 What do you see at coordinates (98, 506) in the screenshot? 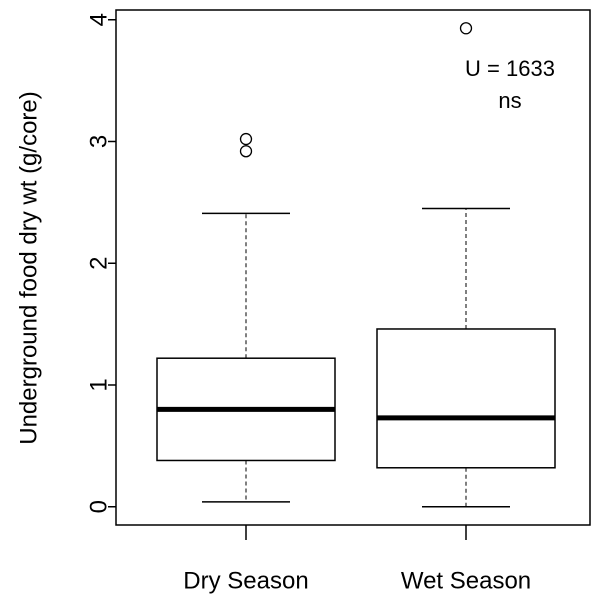
I see `y-tick-label: 0` at bounding box center [98, 506].